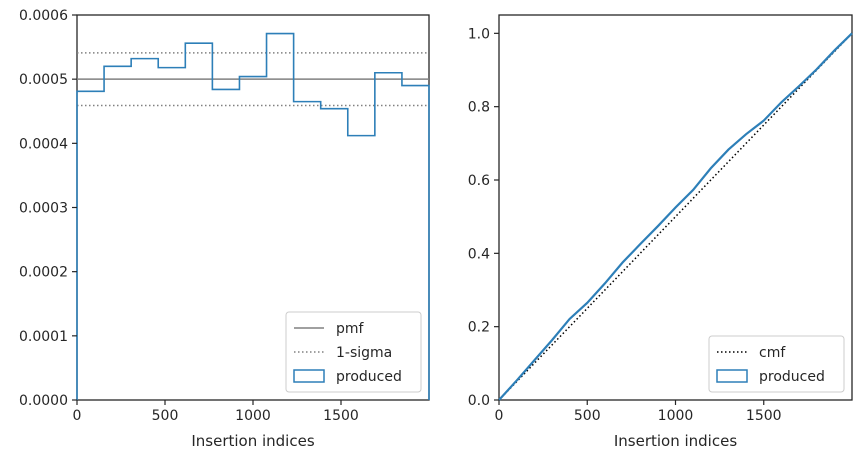 This screenshot has width=861, height=459. I want to click on y-tick-label: 0.0000, so click(43, 401).